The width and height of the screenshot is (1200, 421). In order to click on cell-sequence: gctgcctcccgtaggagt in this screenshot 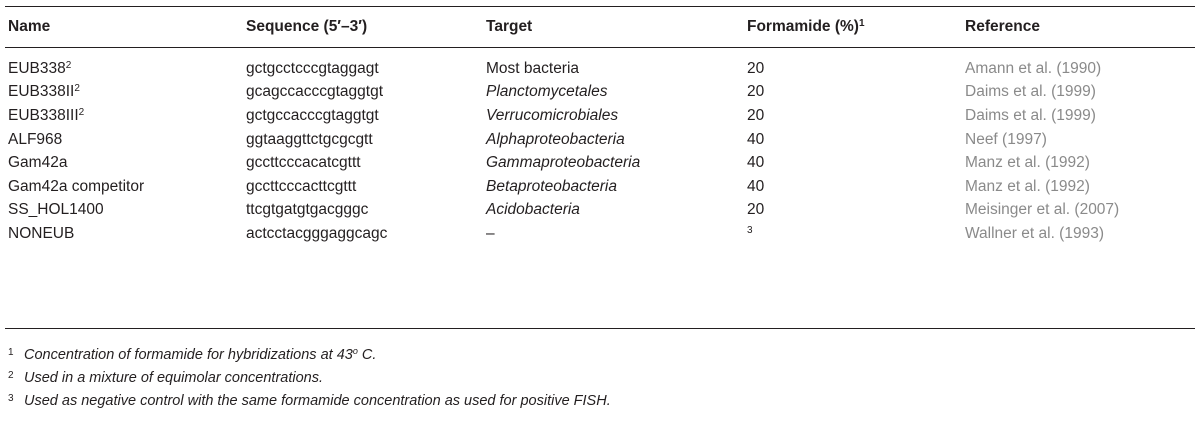, I will do `click(312, 68)`.